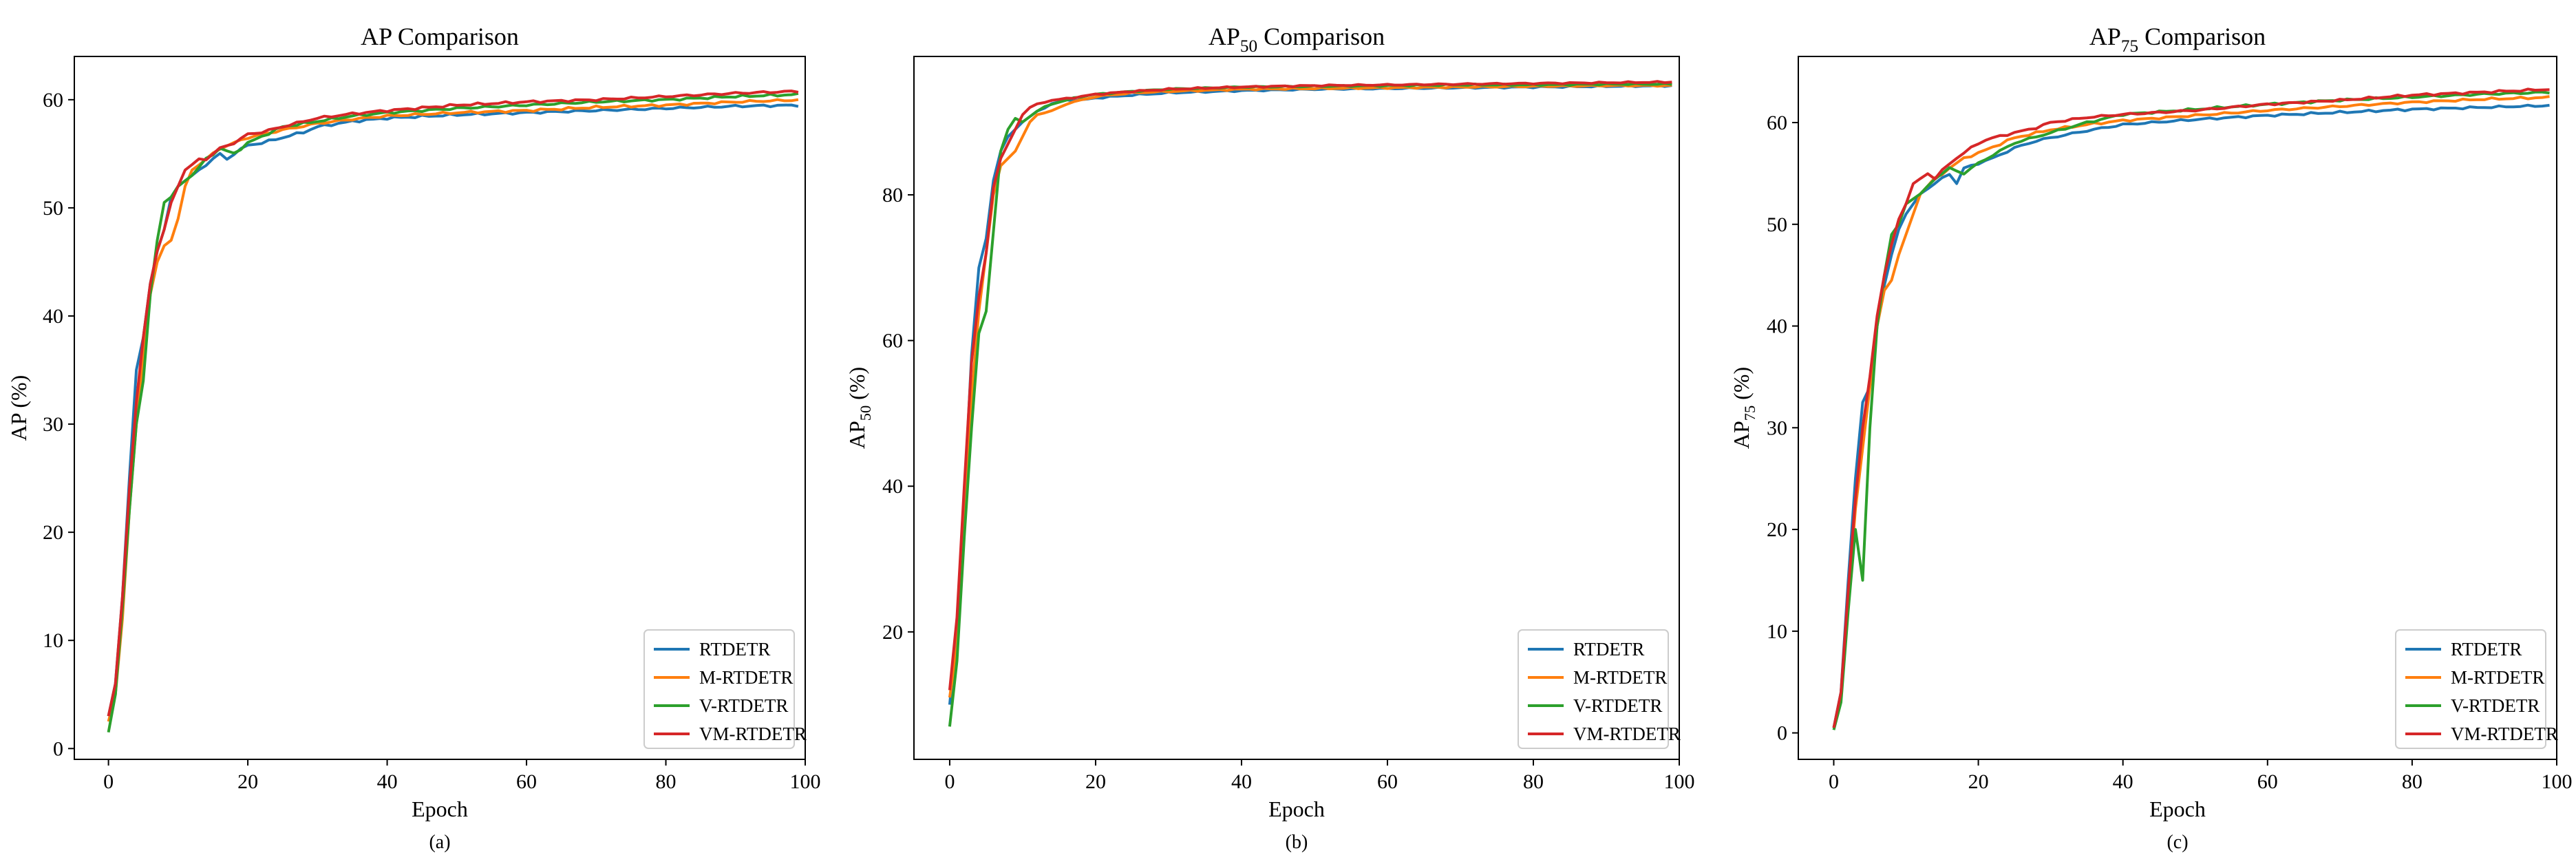  What do you see at coordinates (1743, 408) in the screenshot?
I see `y-axis-label: AP75 (%)` at bounding box center [1743, 408].